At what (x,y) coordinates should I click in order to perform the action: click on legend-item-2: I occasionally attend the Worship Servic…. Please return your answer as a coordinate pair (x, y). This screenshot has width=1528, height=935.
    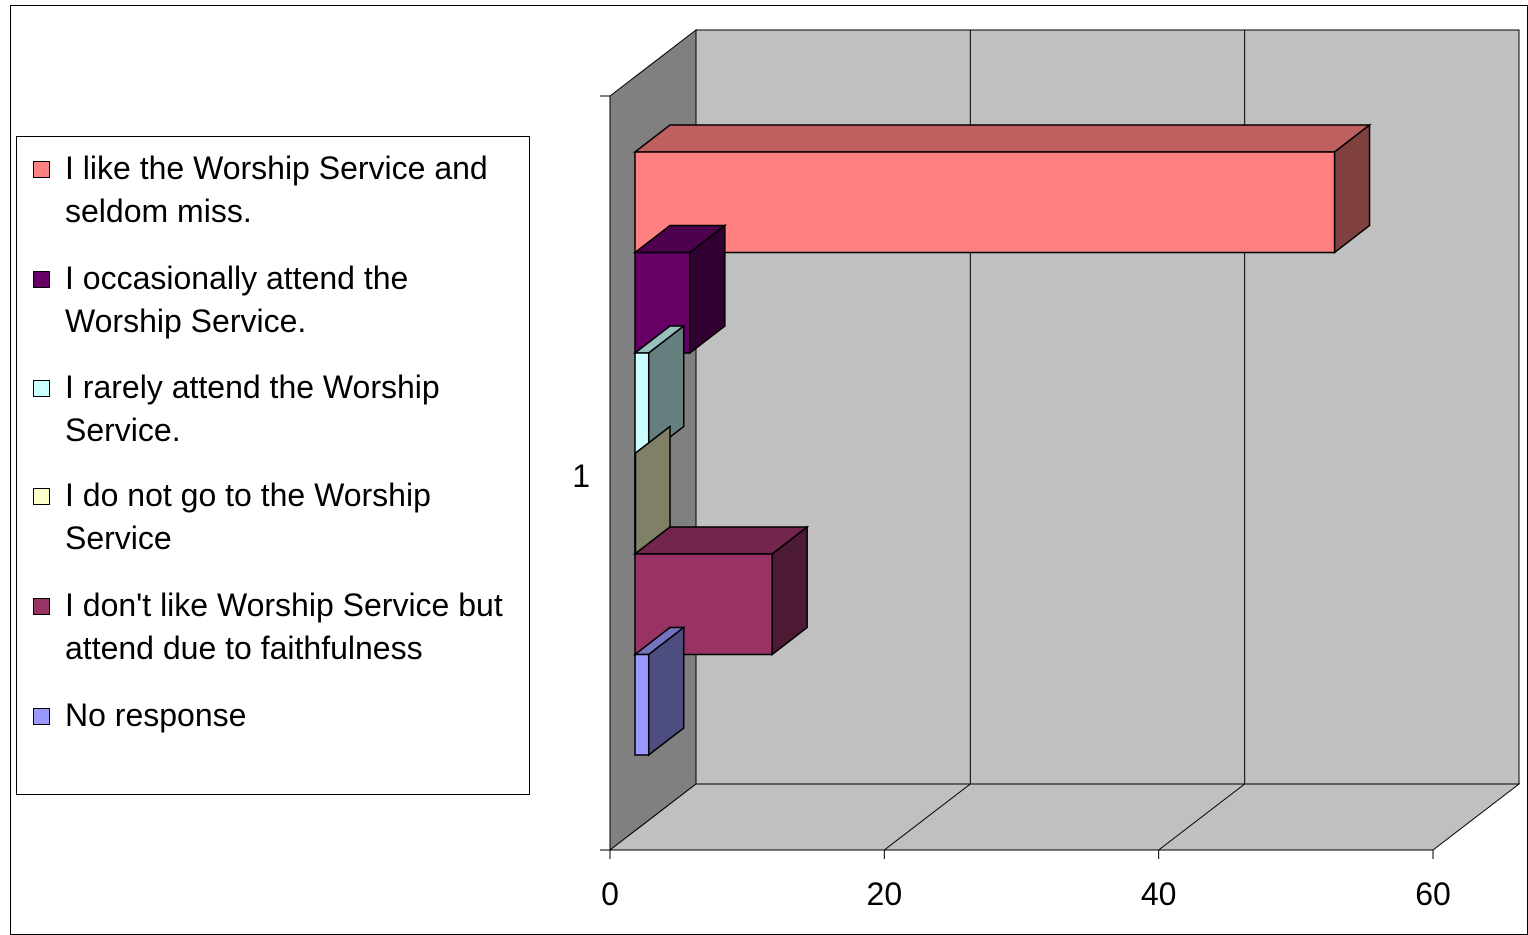
    Looking at the image, I should click on (278, 300).